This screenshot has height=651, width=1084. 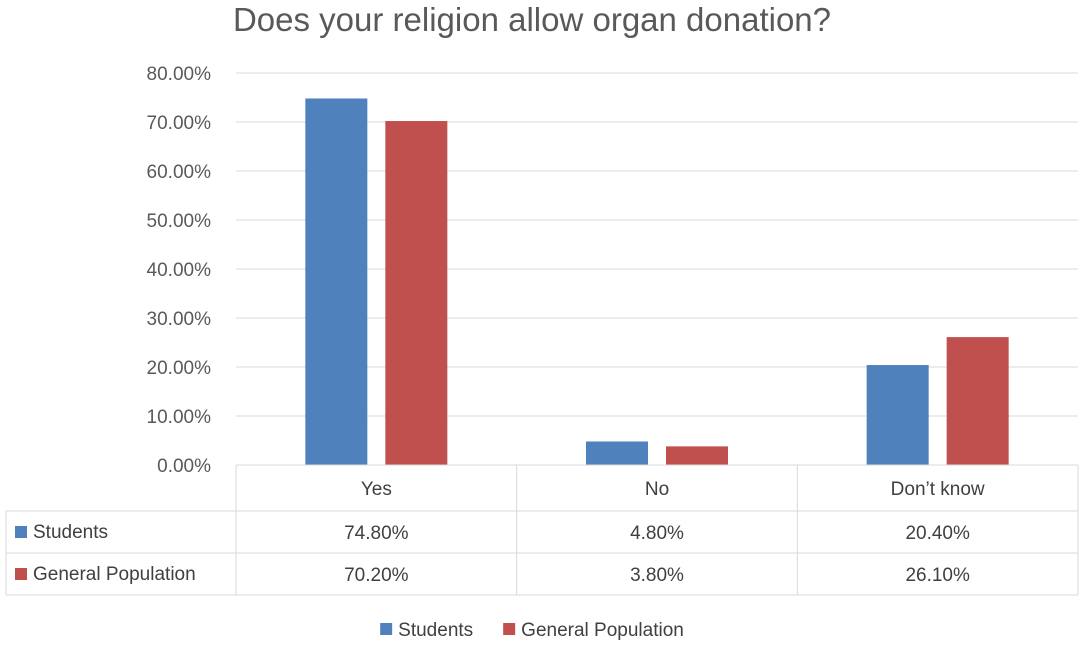 I want to click on y-tick-label: 10.00%, so click(x=179, y=417).